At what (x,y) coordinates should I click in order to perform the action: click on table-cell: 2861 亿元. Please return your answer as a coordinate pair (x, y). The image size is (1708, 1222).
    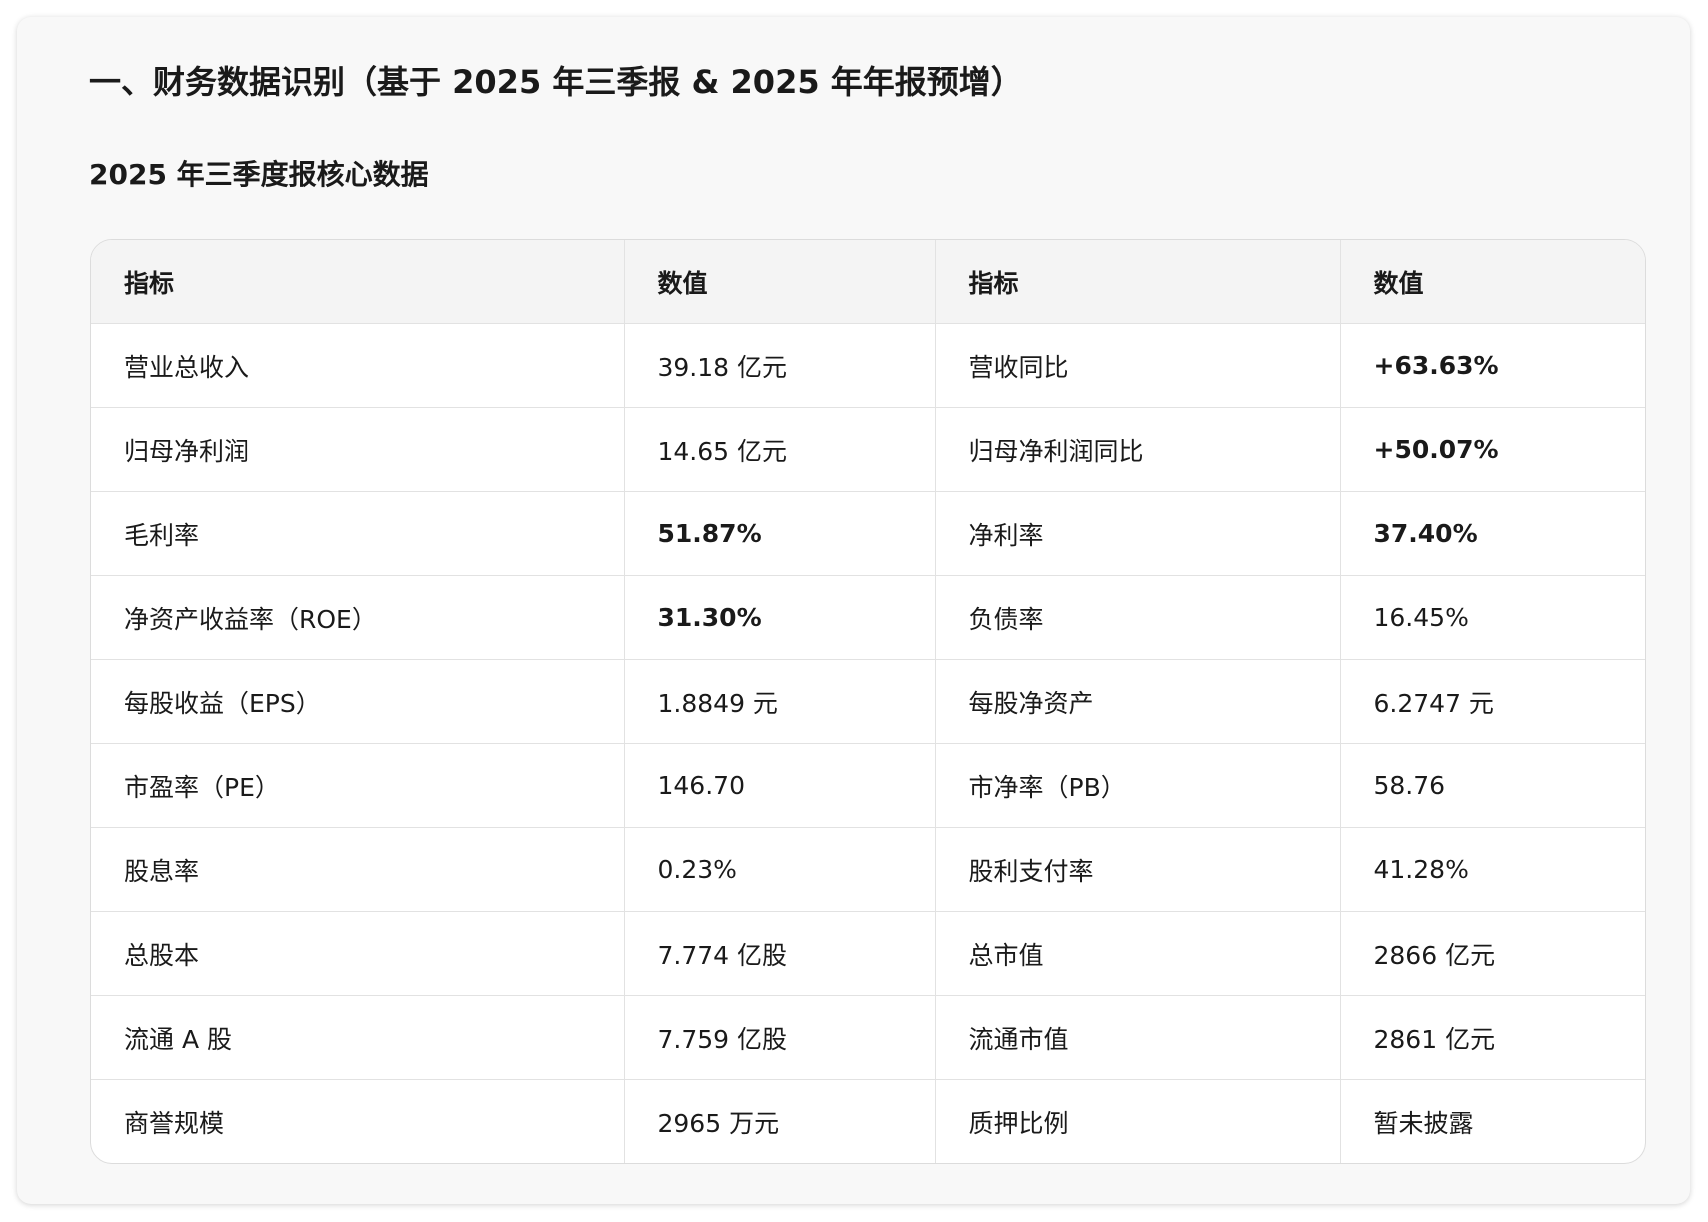
    Looking at the image, I should click on (1492, 1037).